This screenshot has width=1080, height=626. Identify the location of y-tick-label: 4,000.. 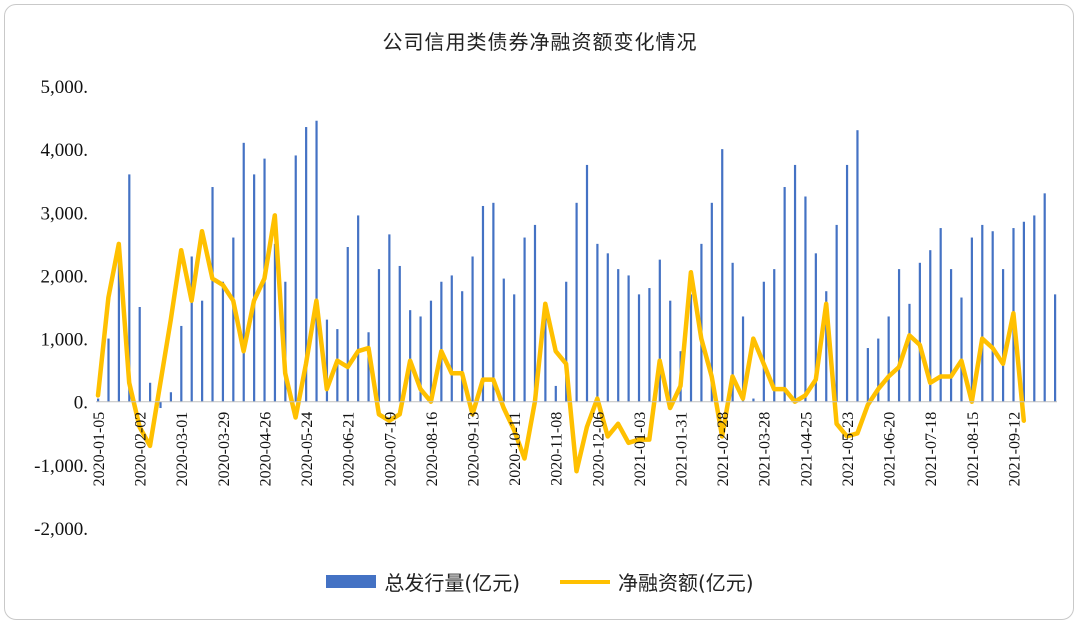
(65, 150).